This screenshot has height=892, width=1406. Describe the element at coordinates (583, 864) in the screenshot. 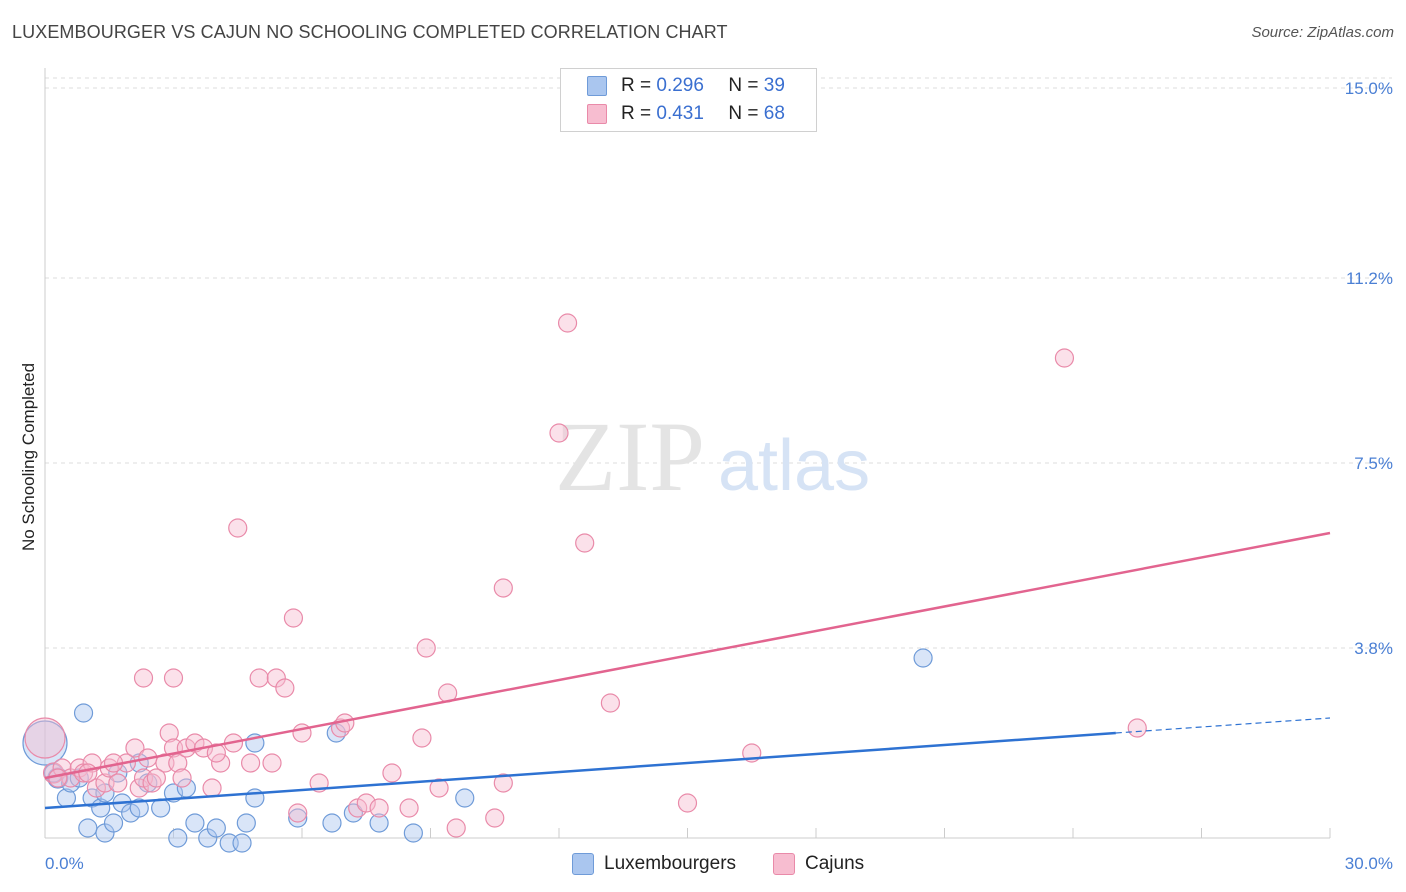

I see `bottom-legend-swatch-luxembourgers` at that location.